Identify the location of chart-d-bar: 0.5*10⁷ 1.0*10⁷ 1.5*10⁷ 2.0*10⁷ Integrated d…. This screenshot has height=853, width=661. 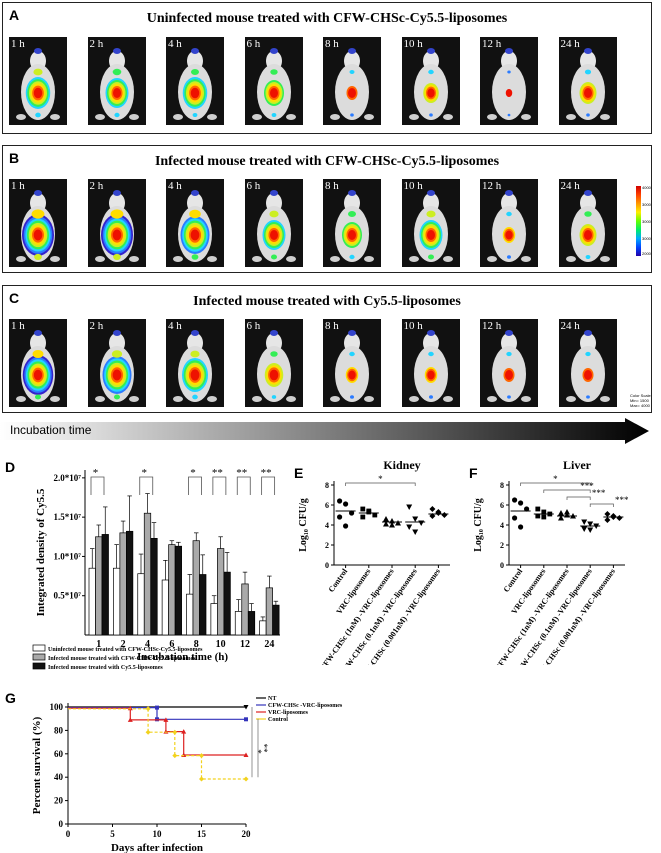
(156, 569).